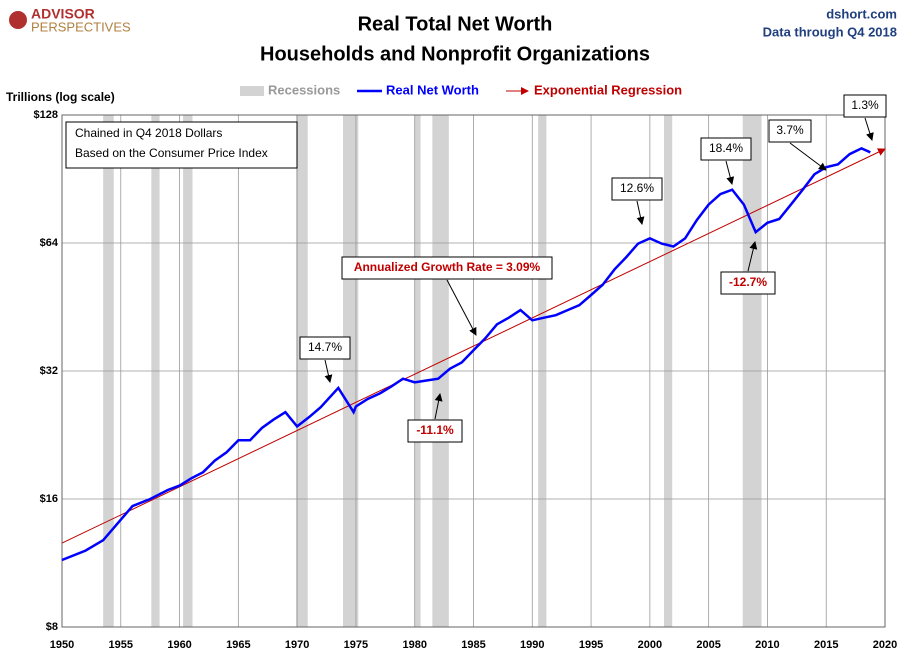 The width and height of the screenshot is (910, 661). What do you see at coordinates (171, 153) in the screenshot?
I see `info-text: Based on the Consumer Price Index` at bounding box center [171, 153].